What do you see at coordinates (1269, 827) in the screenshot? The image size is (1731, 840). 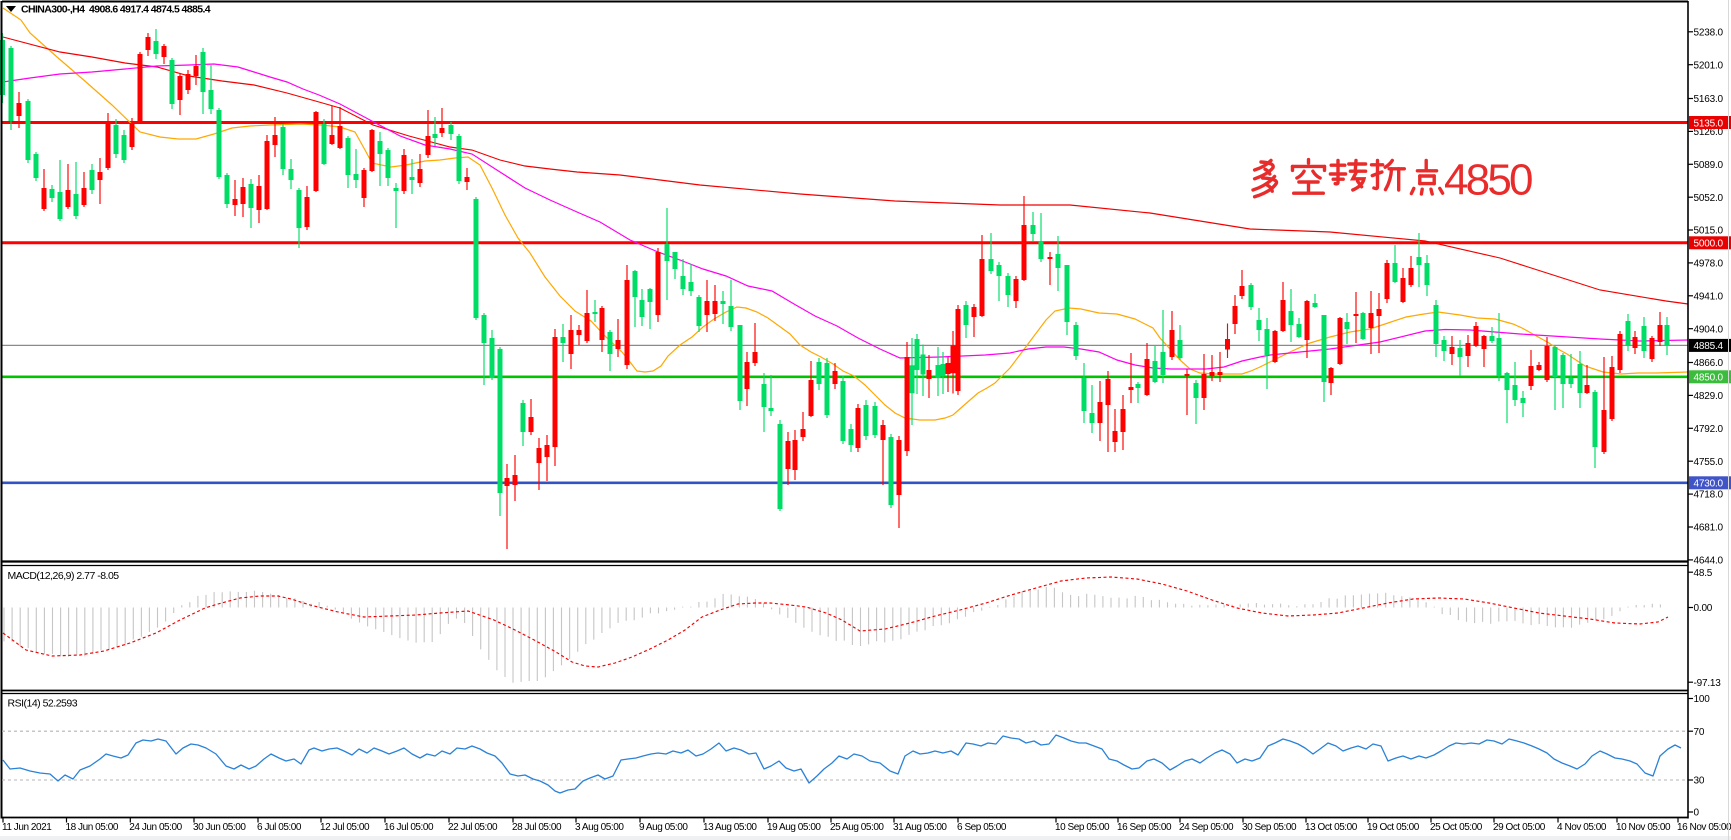 I see `svg-text: 30 Sep 05:00` at bounding box center [1269, 827].